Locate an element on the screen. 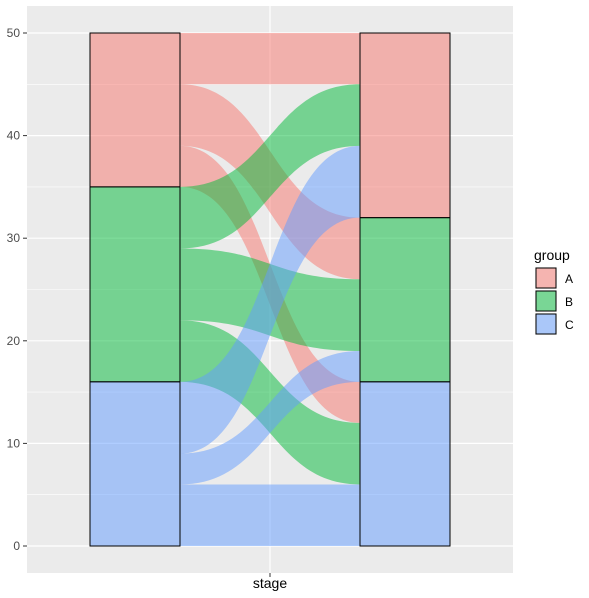 The width and height of the screenshot is (589, 598). stratum-right-B is located at coordinates (405, 300).